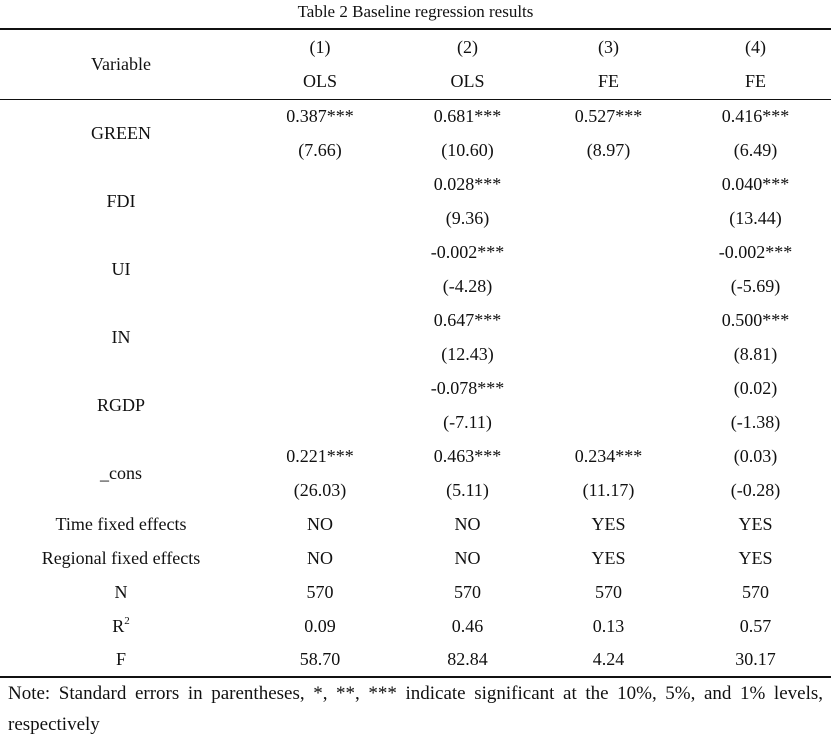 The width and height of the screenshot is (831, 745). I want to click on coefficient-cell: 0.234***, so click(608, 455).